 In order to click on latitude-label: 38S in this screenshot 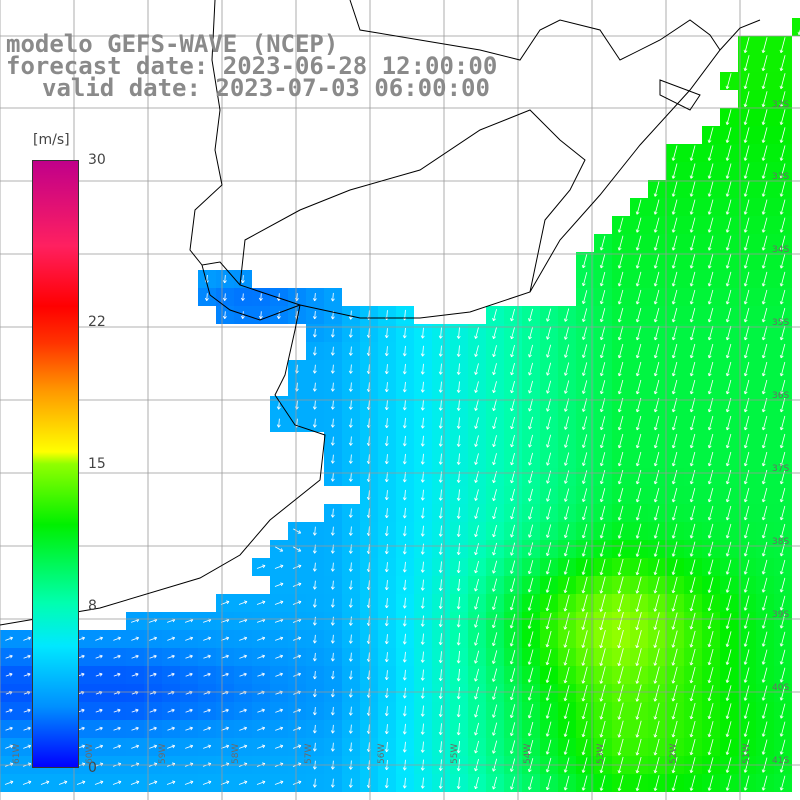, I will do `click(781, 542)`.